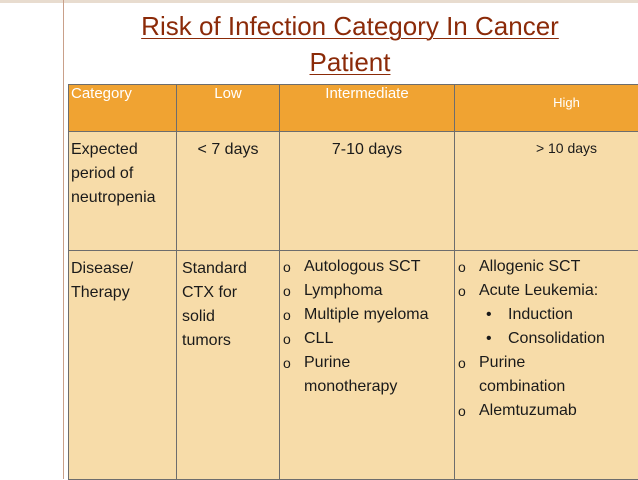 This screenshot has width=638, height=480. I want to click on cell-value: < 7 days, so click(228, 147).